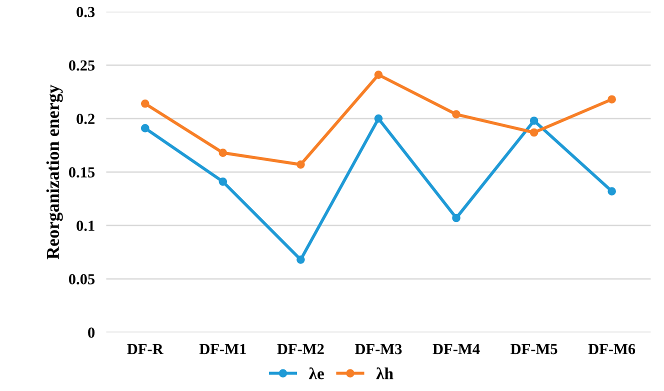 The image size is (664, 391). Describe the element at coordinates (300, 349) in the screenshot. I see `x-tick-label: DF-M2` at that location.